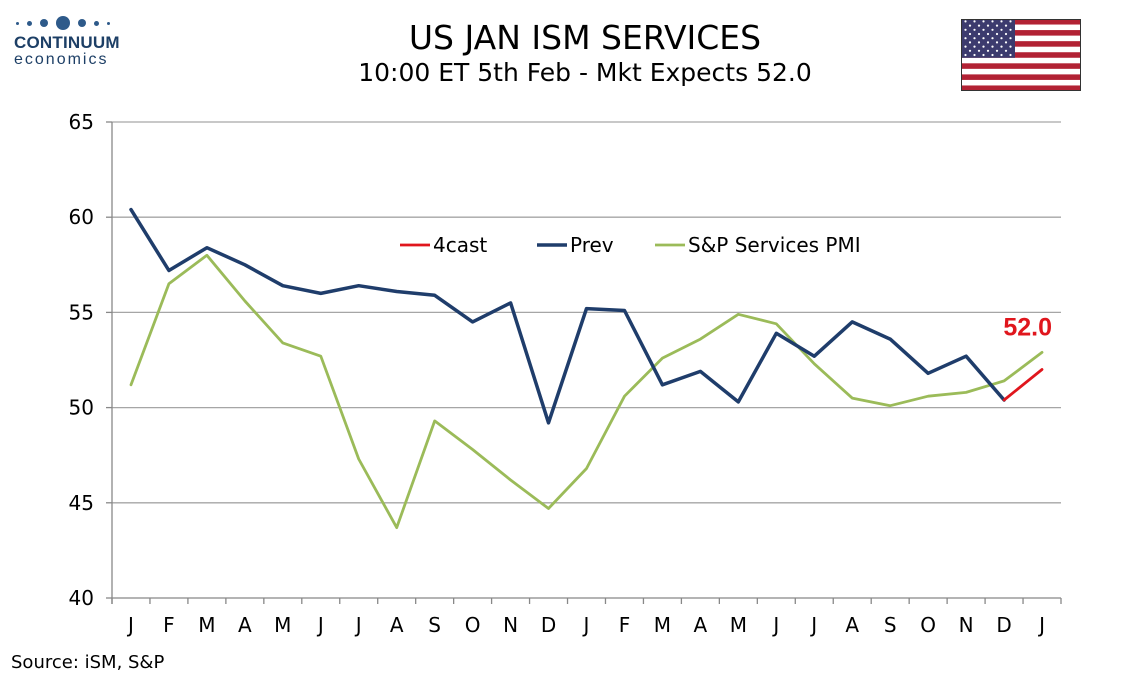 Image resolution: width=1134 pixels, height=680 pixels. I want to click on y-tick-label: 60, so click(81, 217).